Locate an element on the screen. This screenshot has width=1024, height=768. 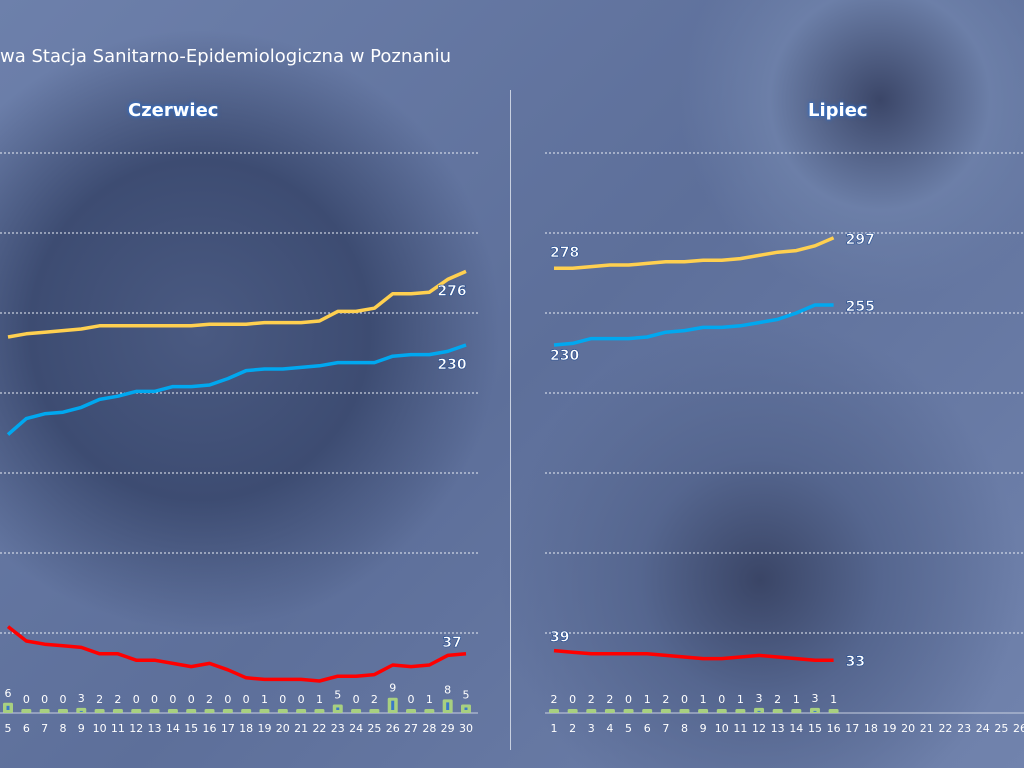
data-label-red: 39 is located at coordinates (559, 638).